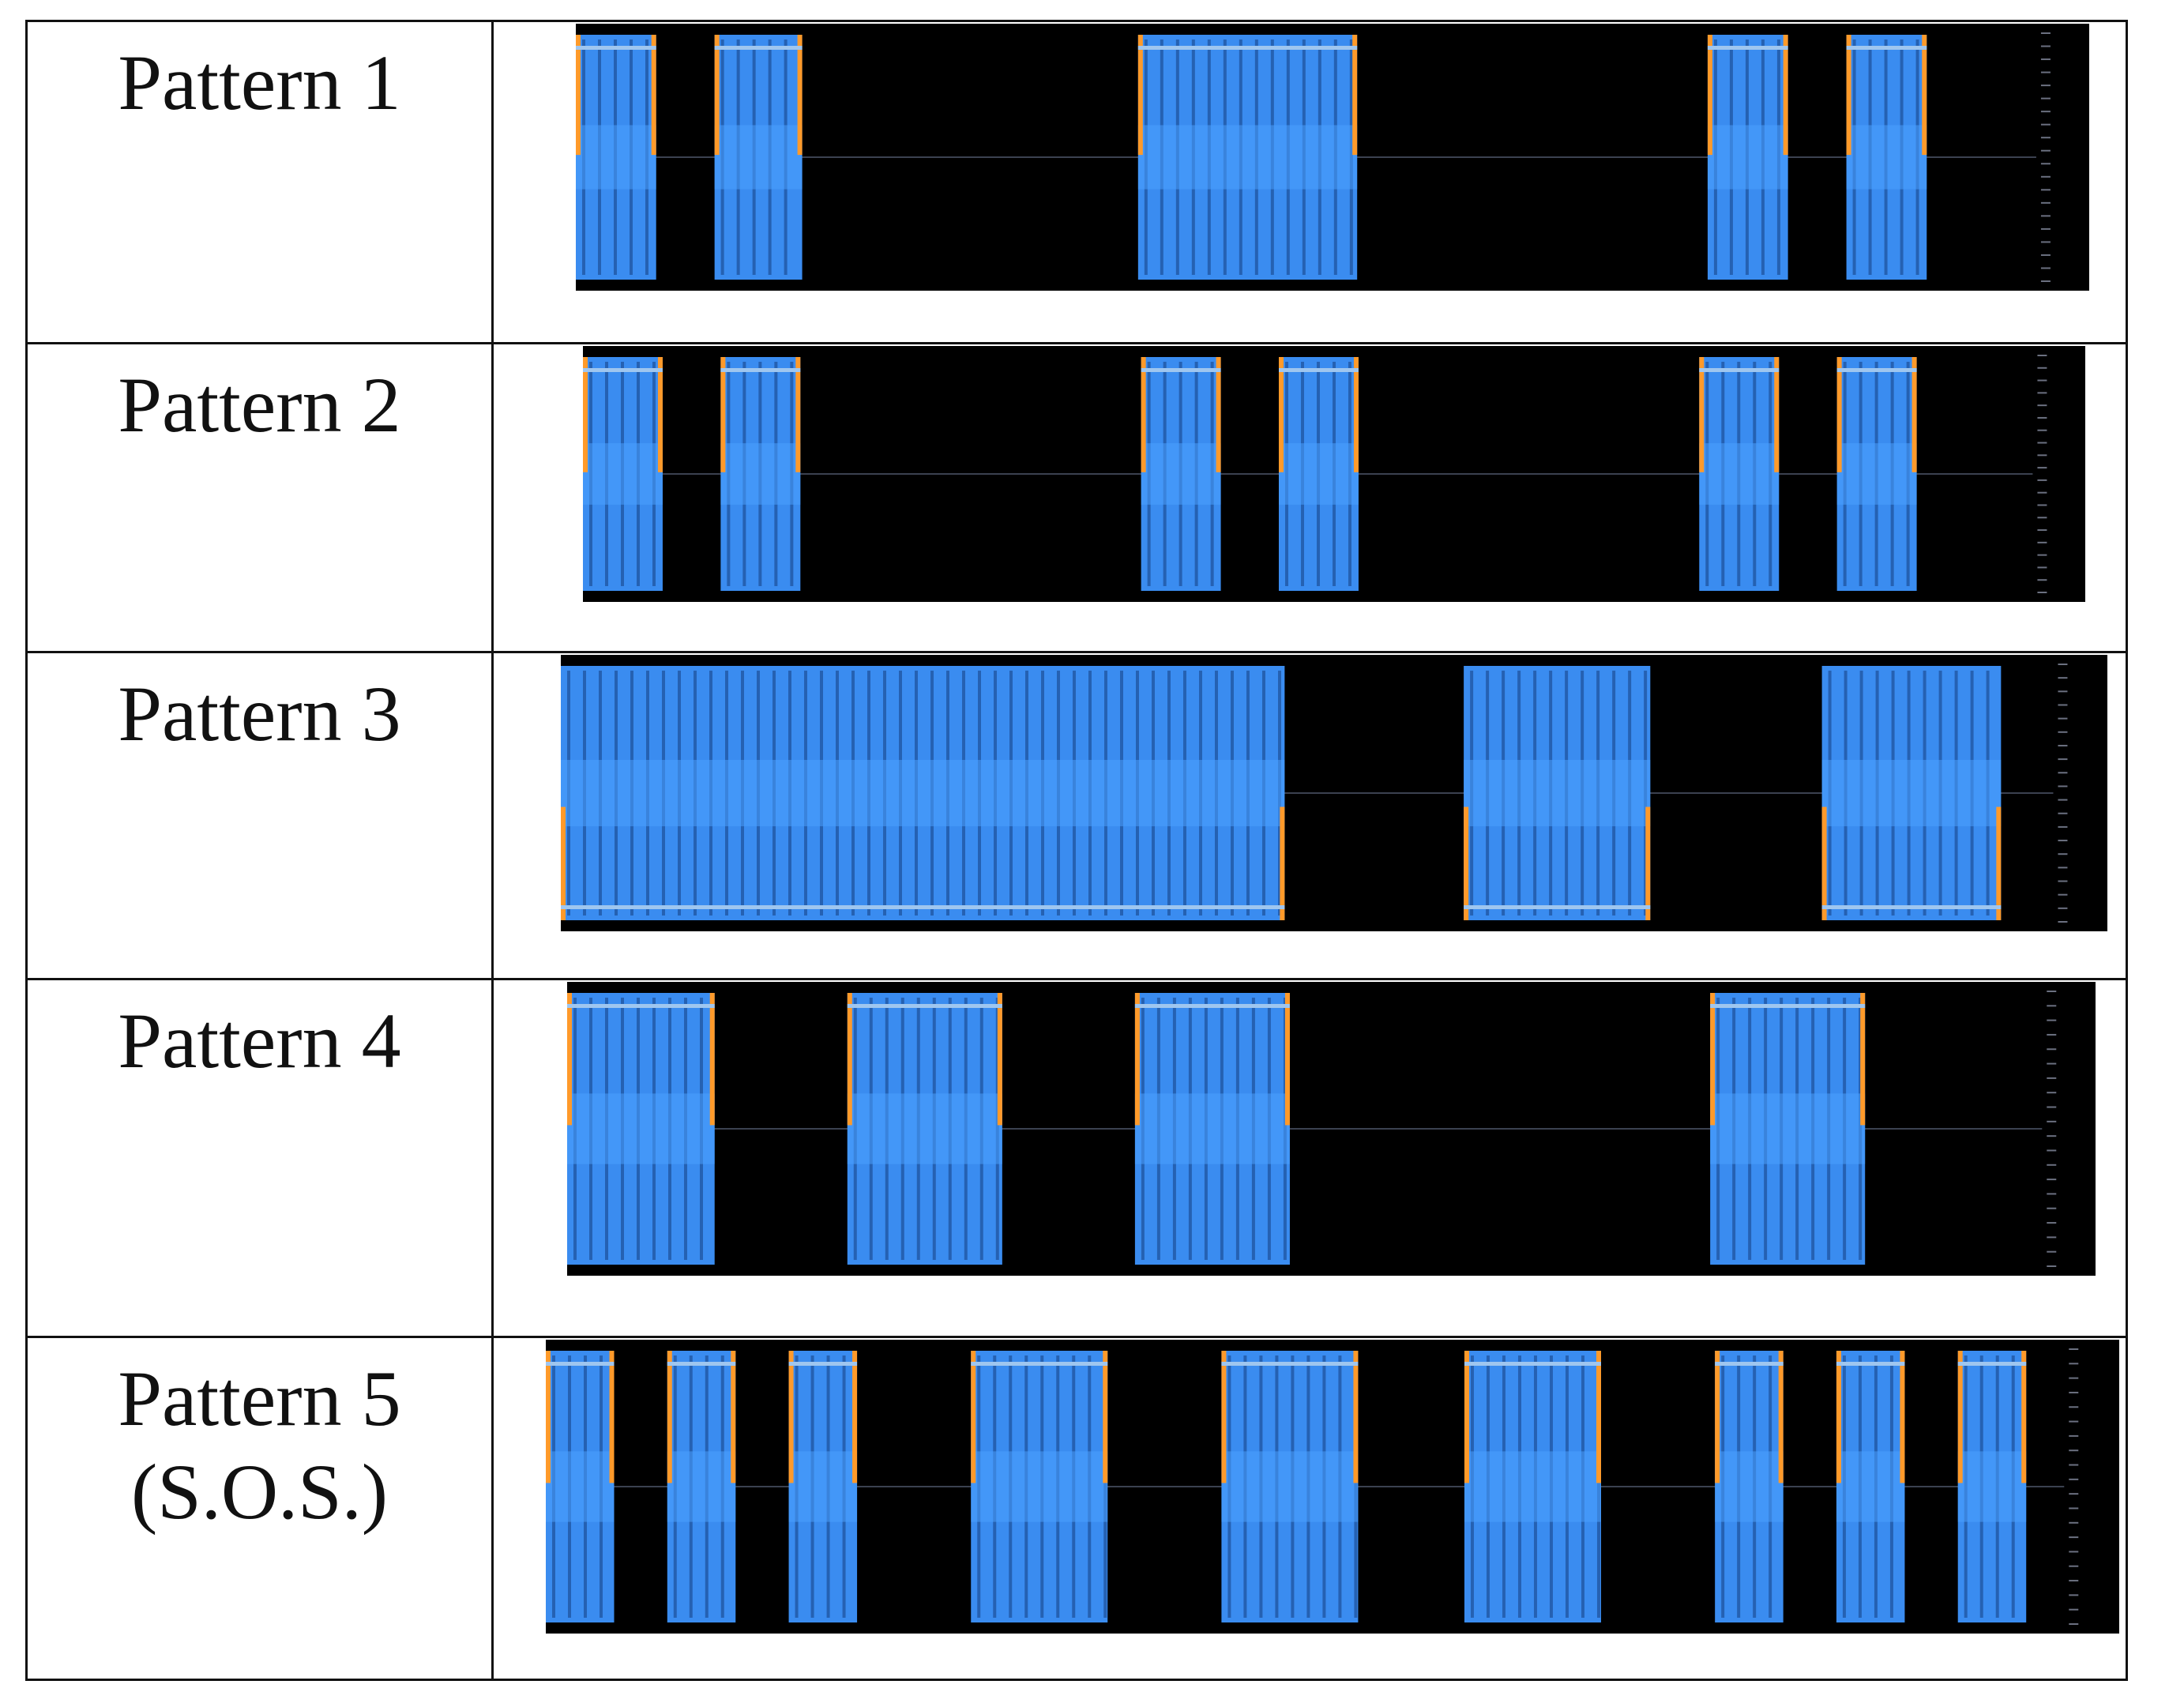 The height and width of the screenshot is (1707, 2184). Describe the element at coordinates (259, 714) in the screenshot. I see `pattern-name: Pattern 3` at that location.